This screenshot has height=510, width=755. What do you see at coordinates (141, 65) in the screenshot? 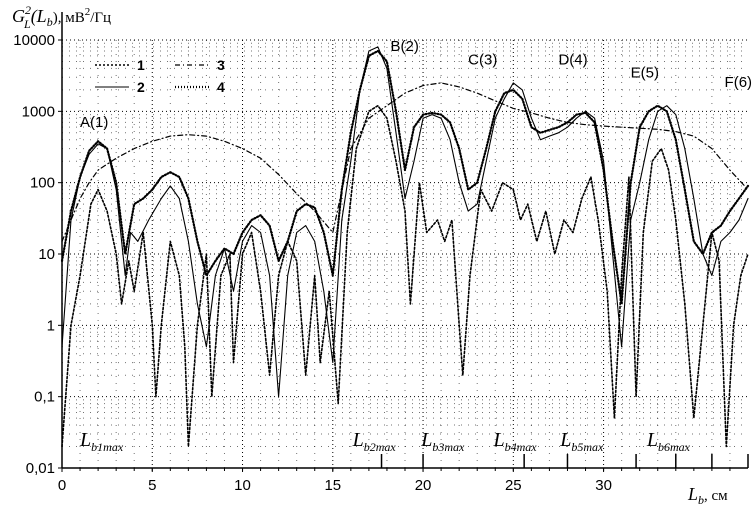
I see `legend-label-1: 1` at bounding box center [141, 65].